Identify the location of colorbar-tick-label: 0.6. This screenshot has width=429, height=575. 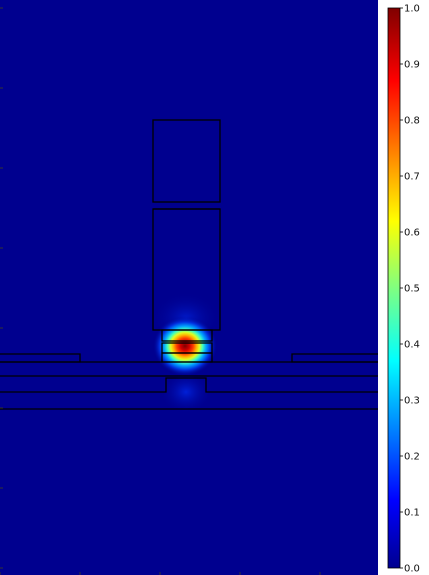
(412, 233).